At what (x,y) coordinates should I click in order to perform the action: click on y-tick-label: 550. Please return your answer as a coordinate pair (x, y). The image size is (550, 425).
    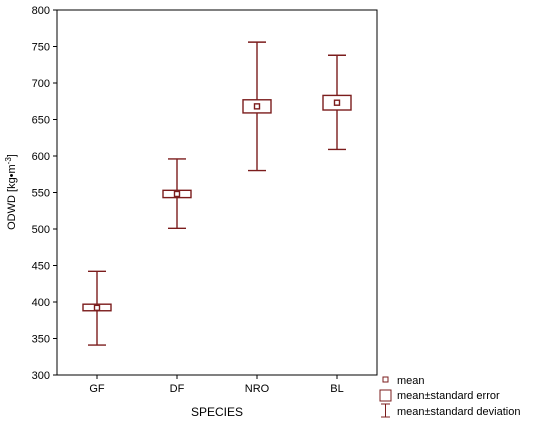
    Looking at the image, I should click on (41, 194).